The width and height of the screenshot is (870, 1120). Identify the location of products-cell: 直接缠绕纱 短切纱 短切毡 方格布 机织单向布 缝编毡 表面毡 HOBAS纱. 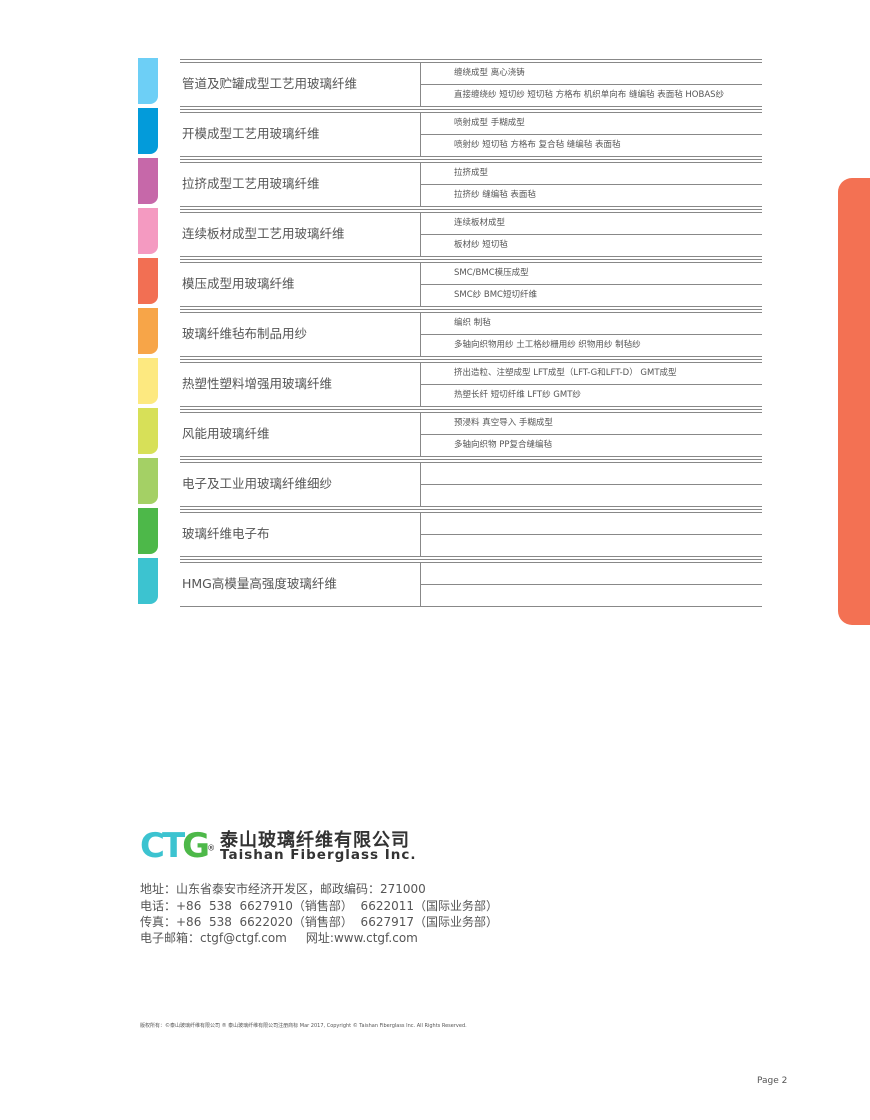
(589, 95).